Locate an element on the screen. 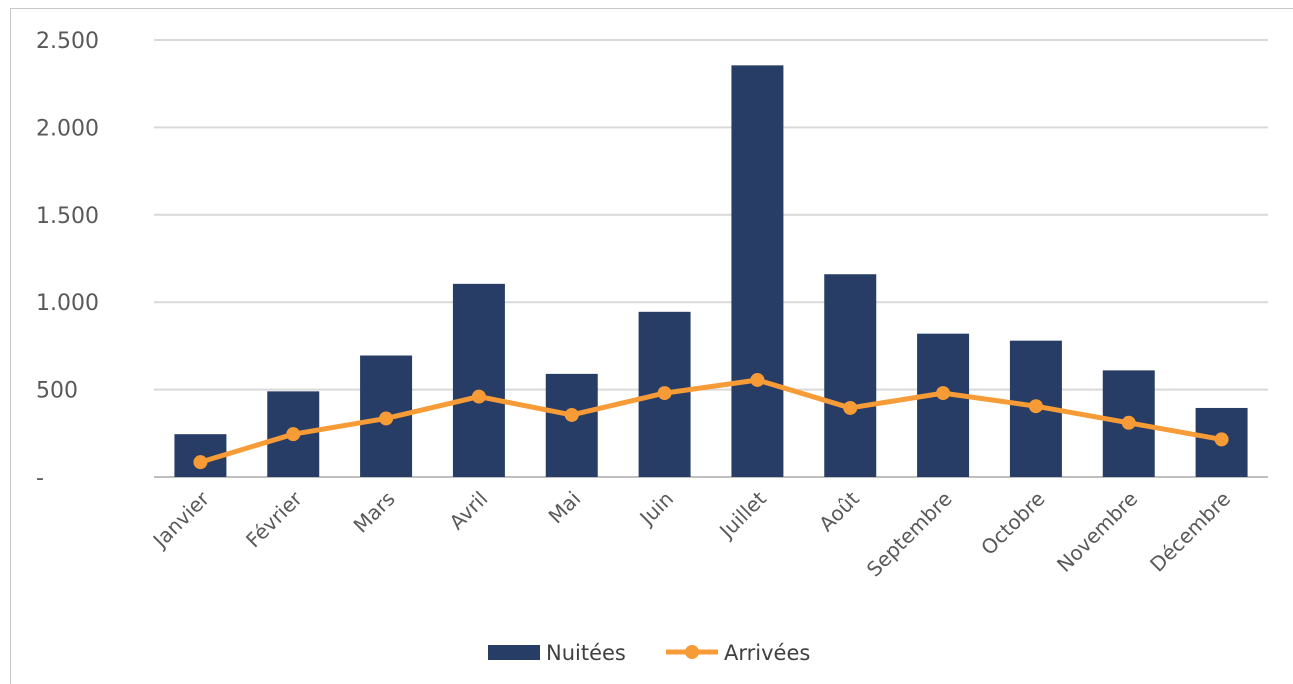 This screenshot has height=684, width=1293. bar-avril is located at coordinates (478, 380).